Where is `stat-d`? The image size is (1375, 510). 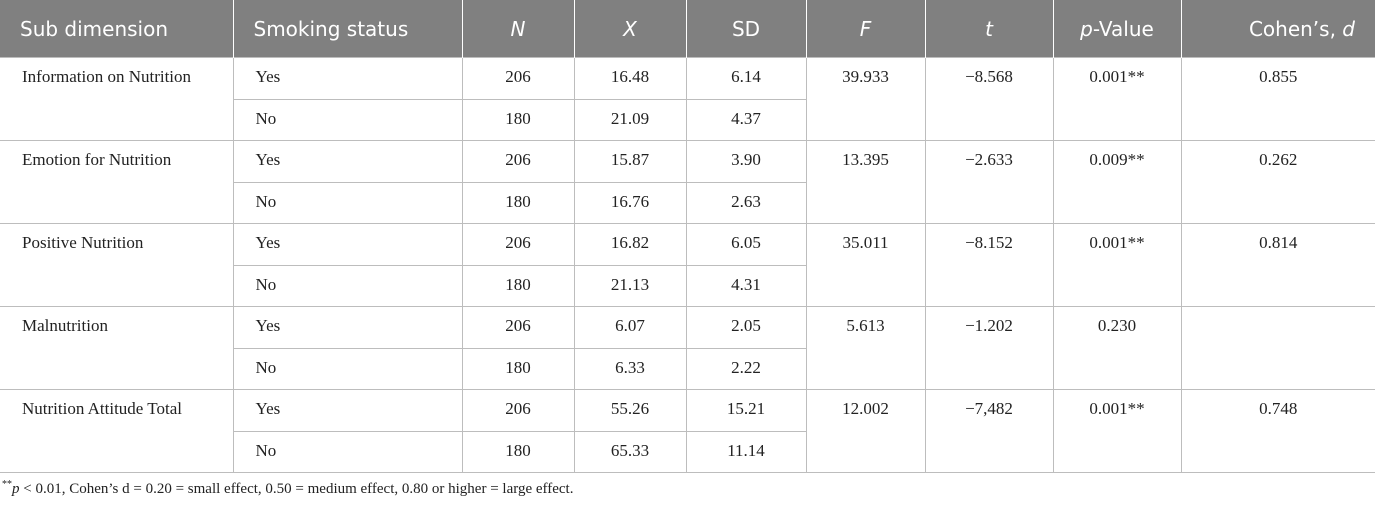
stat-d is located at coordinates (1277, 348).